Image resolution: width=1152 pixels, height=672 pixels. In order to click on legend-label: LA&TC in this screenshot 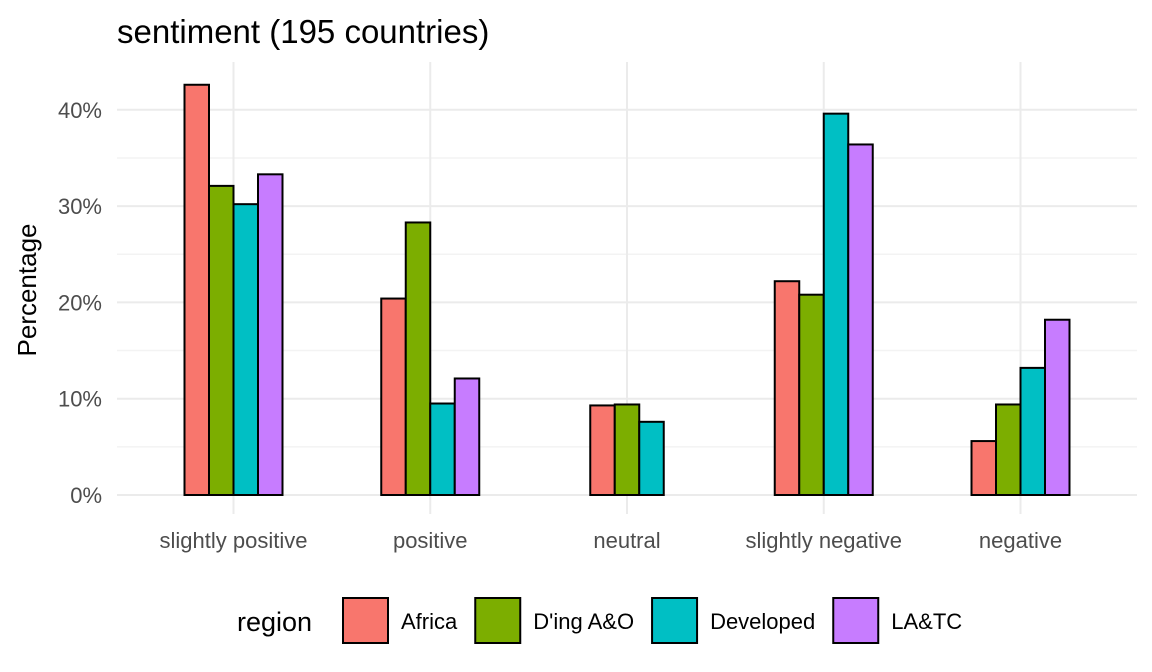, I will do `click(926, 621)`.